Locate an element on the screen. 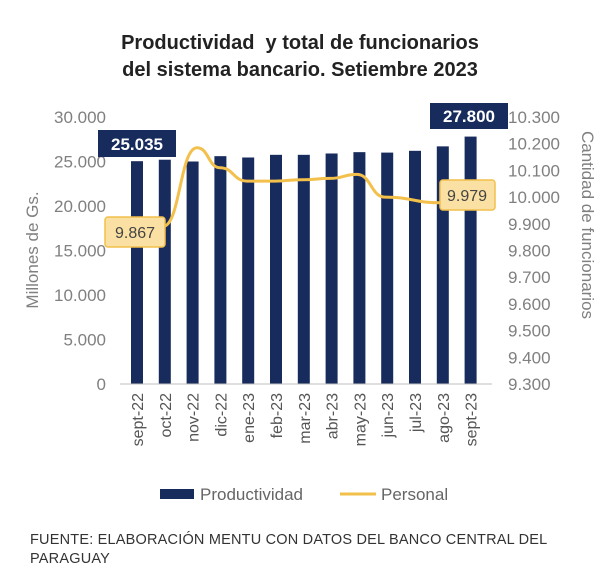 This screenshot has width=600, height=579. legend-label-personal: Personal is located at coordinates (414, 494).